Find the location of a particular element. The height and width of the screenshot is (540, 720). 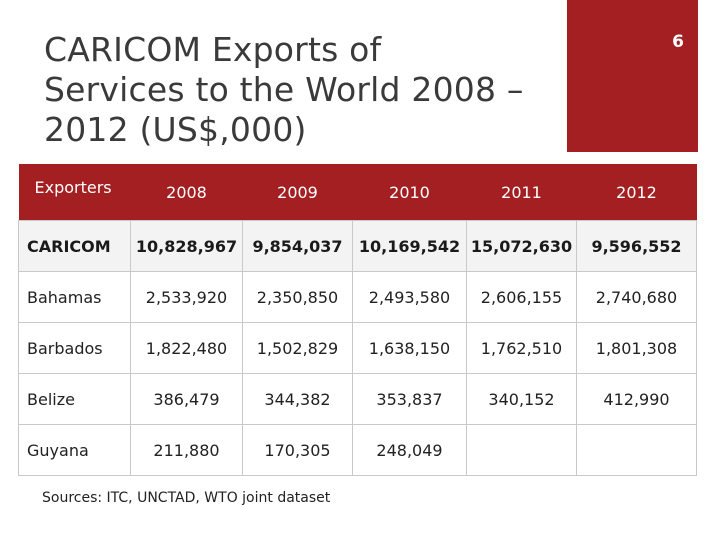

table-cell: 2,740,680 is located at coordinates (636, 297).